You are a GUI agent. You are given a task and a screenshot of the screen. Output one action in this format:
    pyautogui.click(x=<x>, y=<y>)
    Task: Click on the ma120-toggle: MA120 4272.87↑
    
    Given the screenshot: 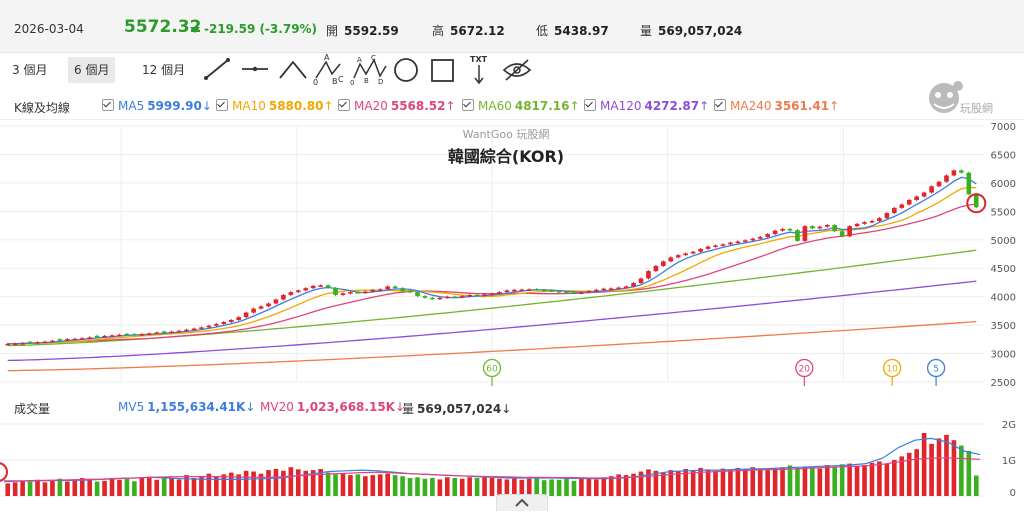 What is the action you would take?
    pyautogui.click(x=646, y=106)
    